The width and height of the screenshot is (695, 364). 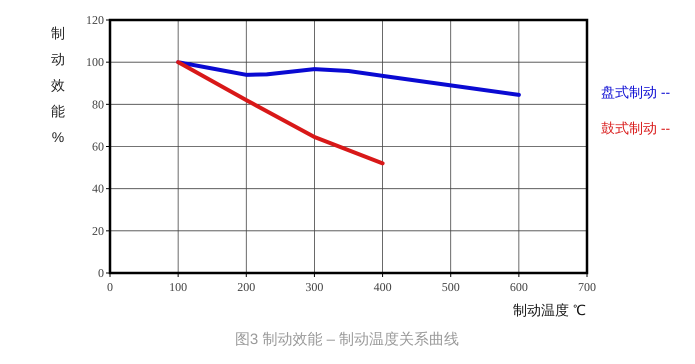 I want to click on y-tick-label: 100, so click(x=95, y=62).